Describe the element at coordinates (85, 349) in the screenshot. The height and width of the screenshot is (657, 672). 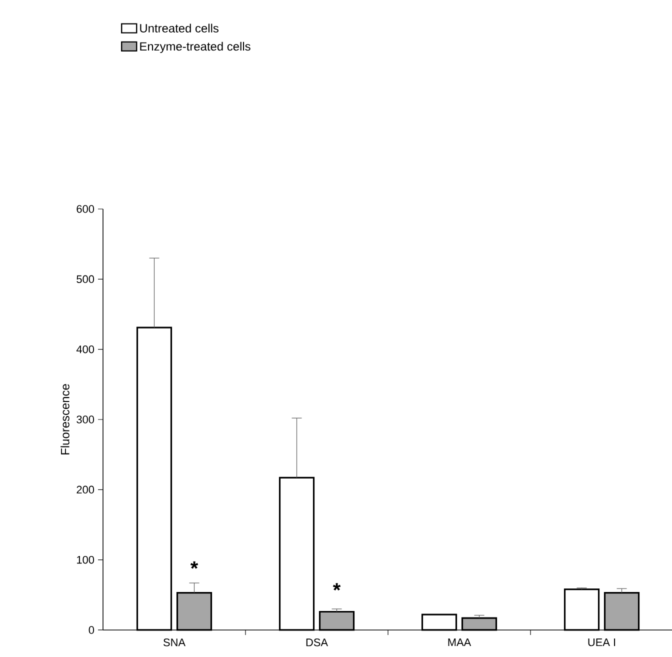
I see `y-tick-label: 400` at that location.